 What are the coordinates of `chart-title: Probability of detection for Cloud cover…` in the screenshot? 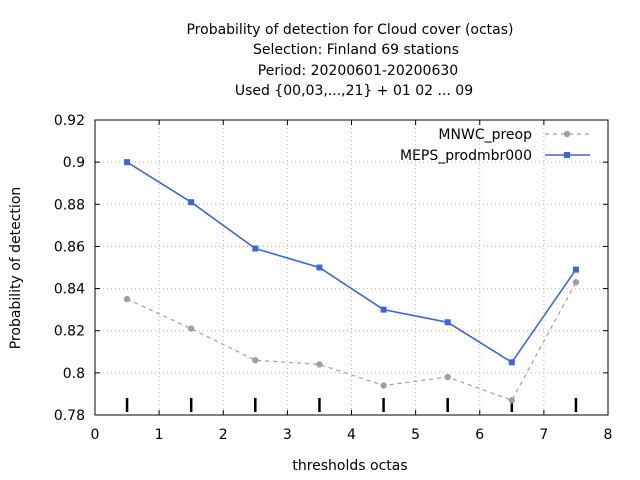 It's located at (349, 60).